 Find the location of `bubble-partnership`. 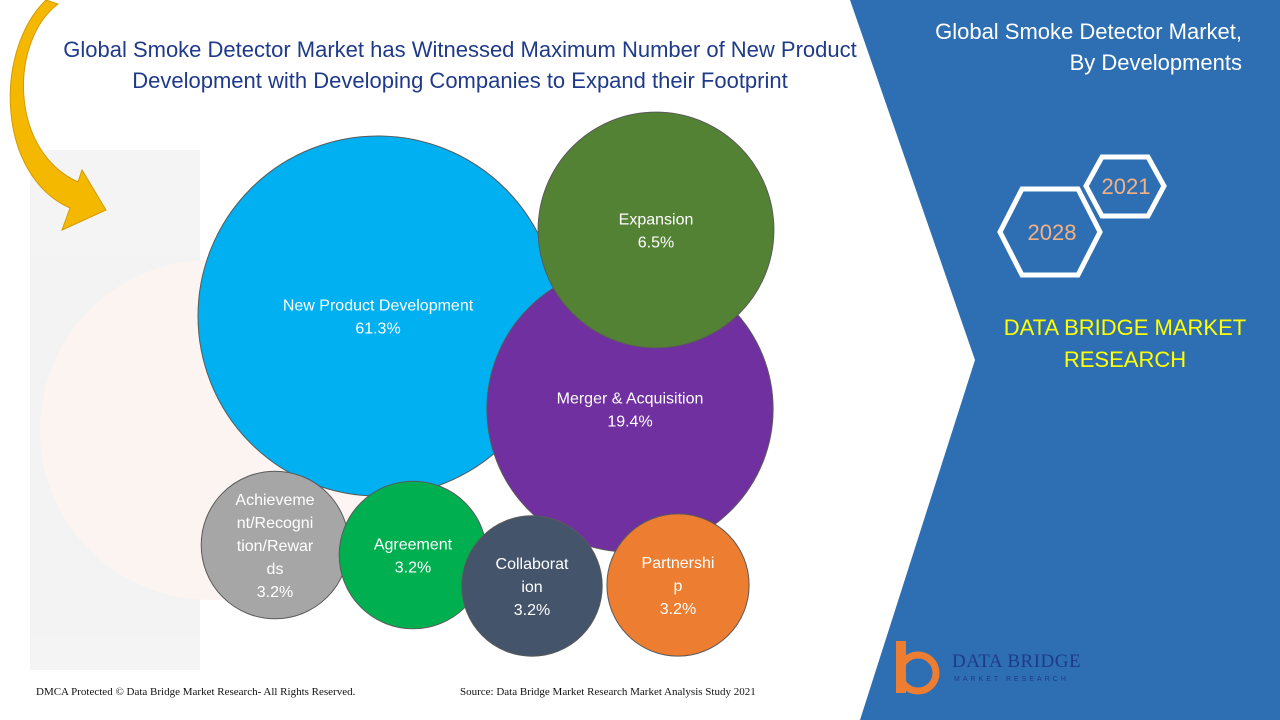

bubble-partnership is located at coordinates (678, 585).